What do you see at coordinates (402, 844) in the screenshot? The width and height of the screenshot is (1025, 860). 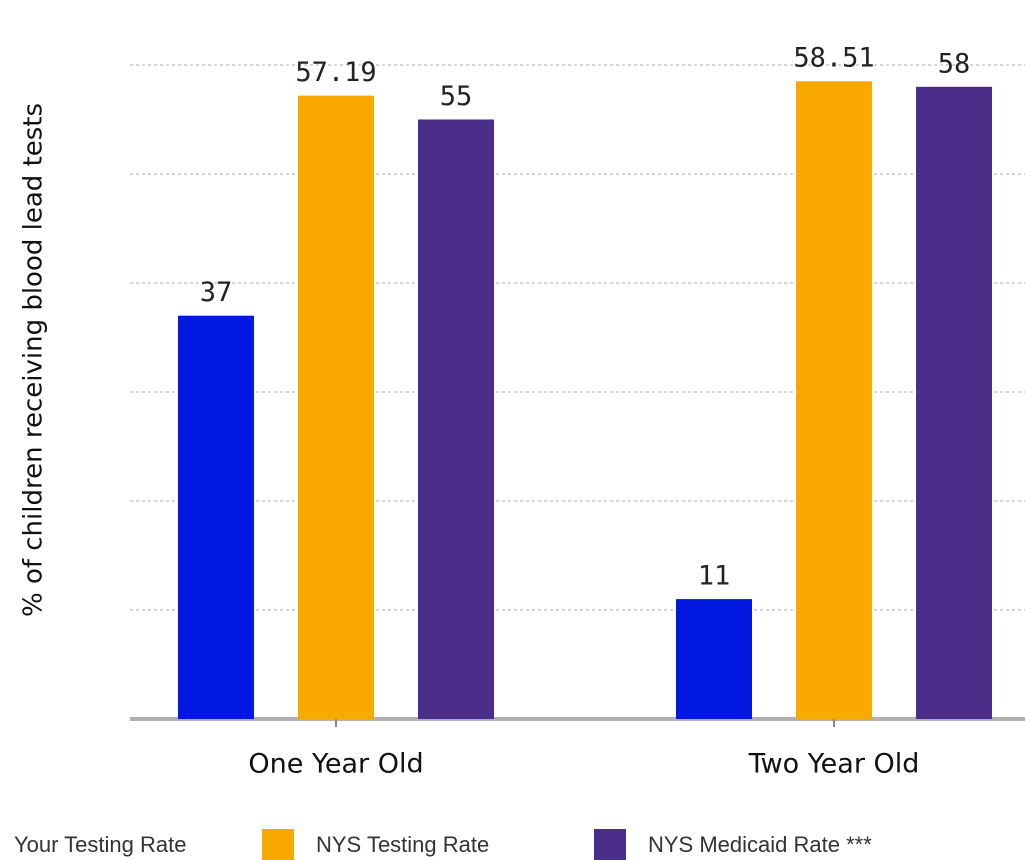 I see `legend-label: NYS Testing Rate` at bounding box center [402, 844].